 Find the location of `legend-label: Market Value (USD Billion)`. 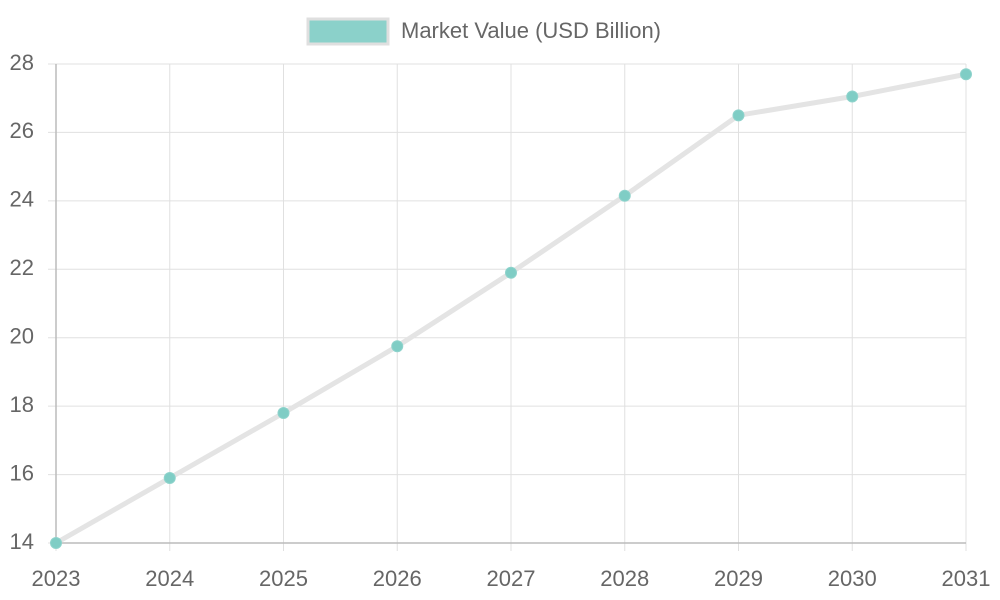

legend-label: Market Value (USD Billion) is located at coordinates (531, 30).